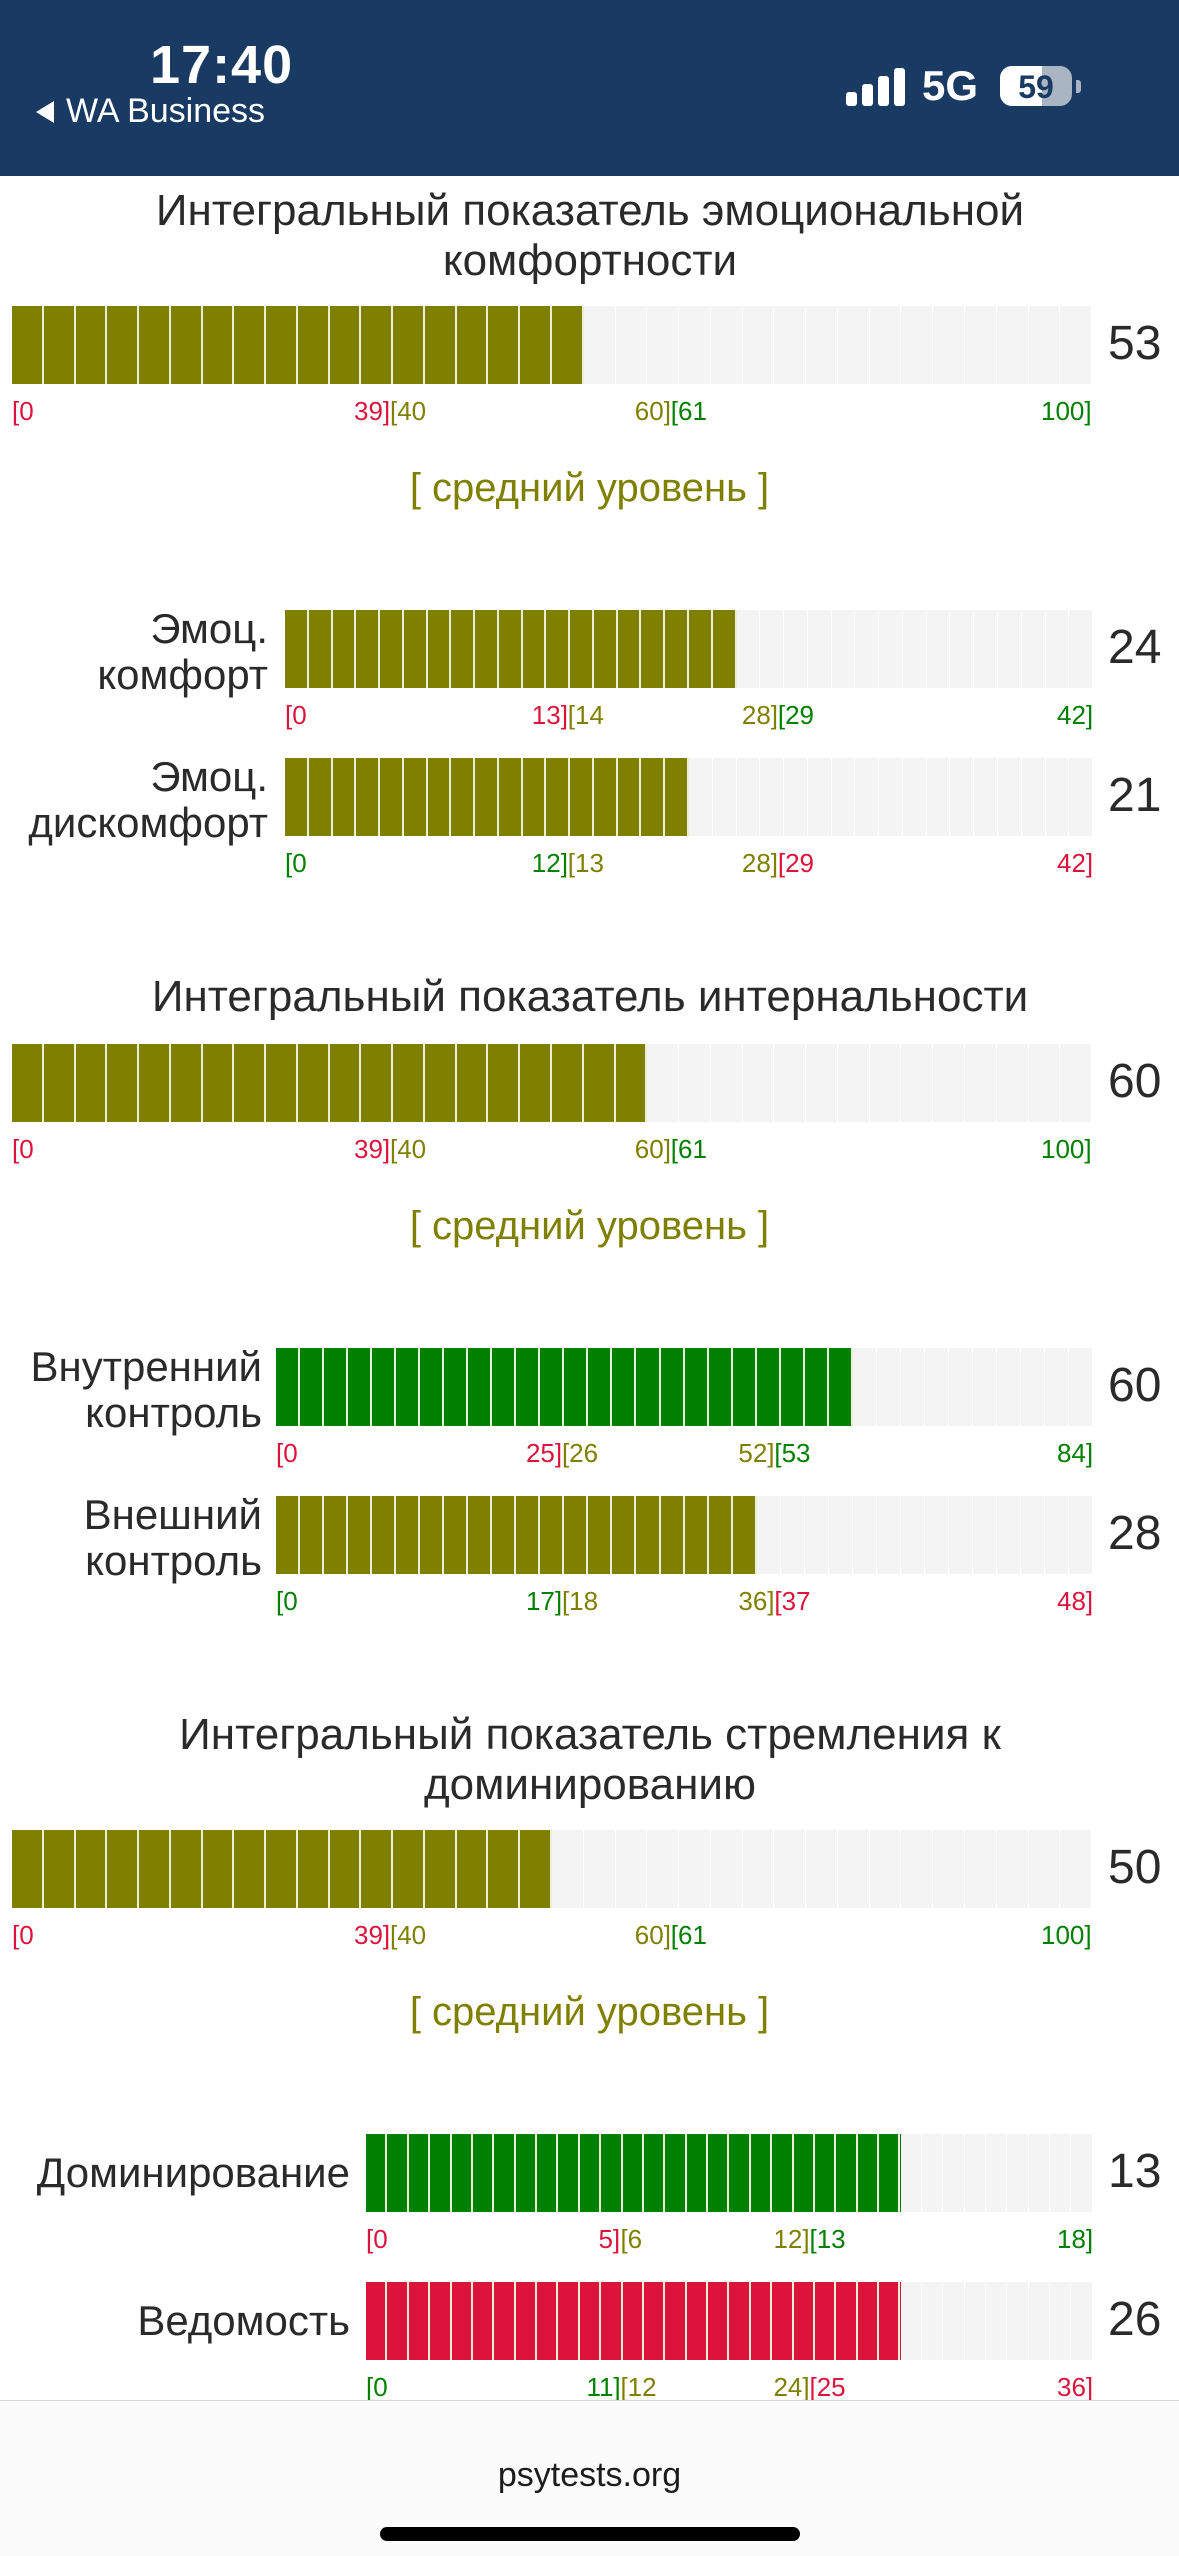 The height and width of the screenshot is (2556, 1179). I want to click on scale-tick-label: 18], so click(1075, 2239).